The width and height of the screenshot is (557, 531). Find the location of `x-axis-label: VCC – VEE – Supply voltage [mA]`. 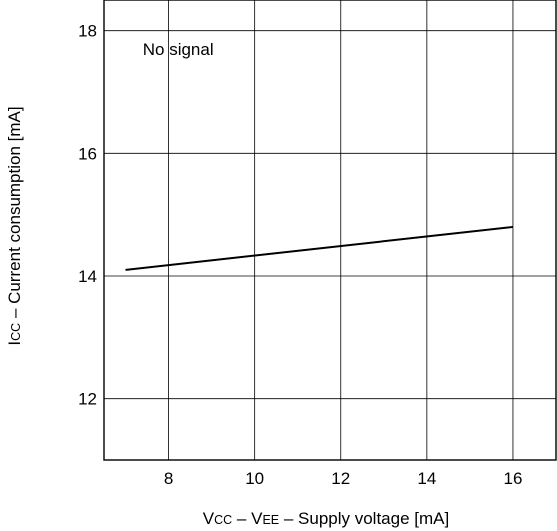

x-axis-label: VCC – VEE – Supply voltage [mA] is located at coordinates (326, 518).